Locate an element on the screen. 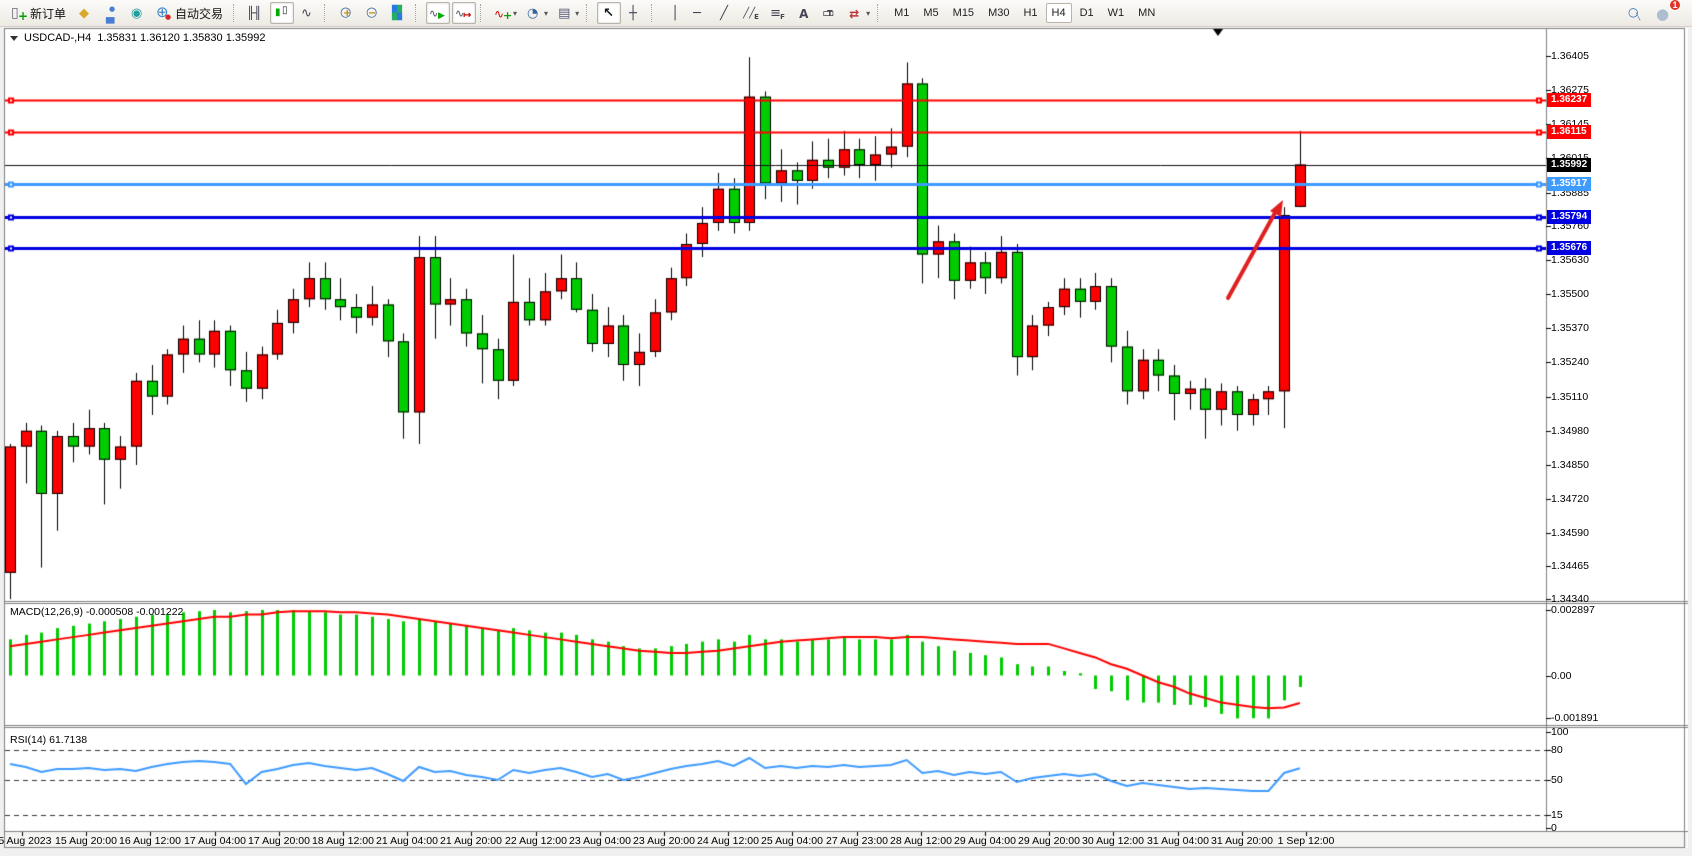 This screenshot has width=1692, height=856. horizontal-line-button: ─ is located at coordinates (700, 13).